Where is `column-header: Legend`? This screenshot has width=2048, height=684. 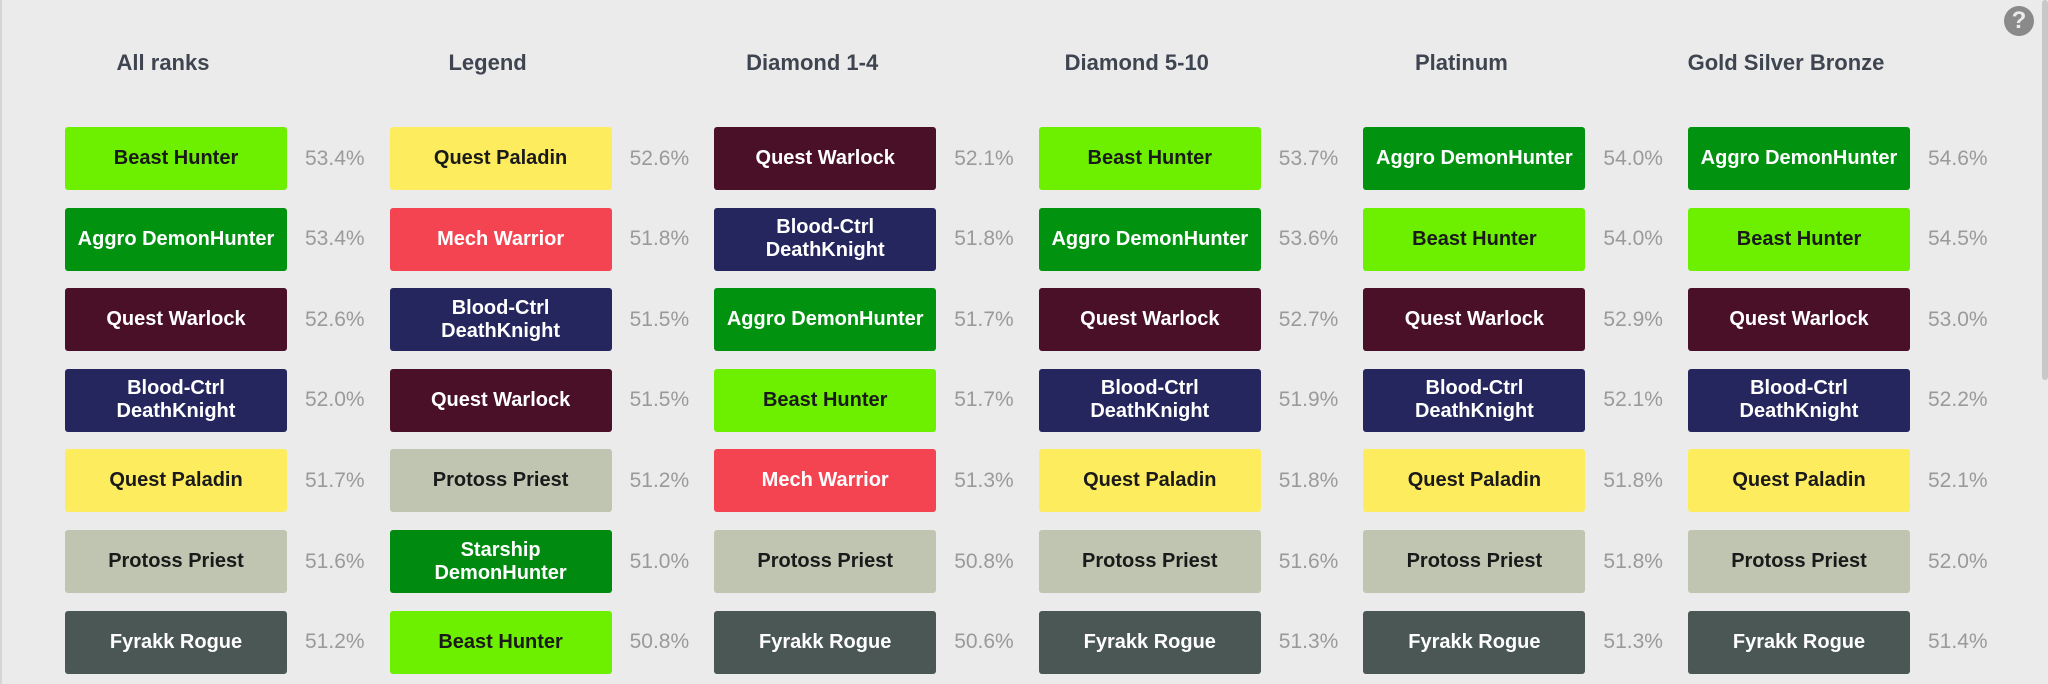
column-header: Legend is located at coordinates (487, 62).